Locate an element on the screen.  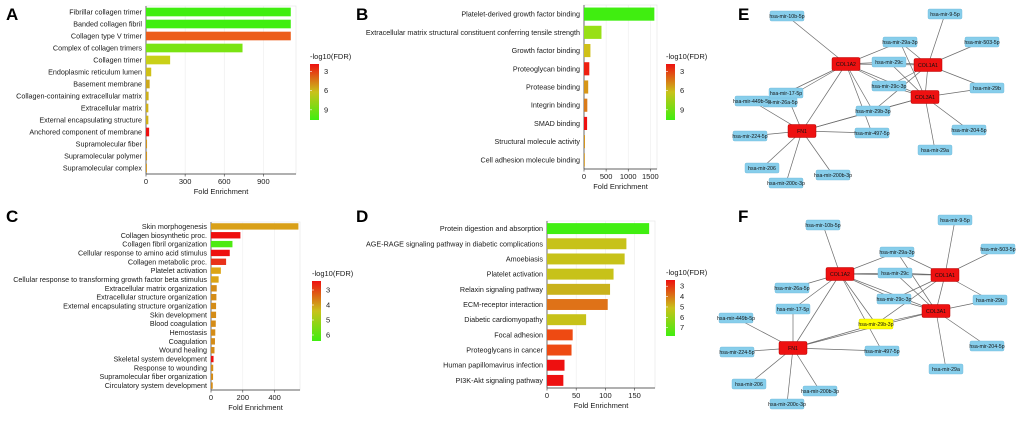
category-label: Collagen trimer is located at coordinates (117, 60).